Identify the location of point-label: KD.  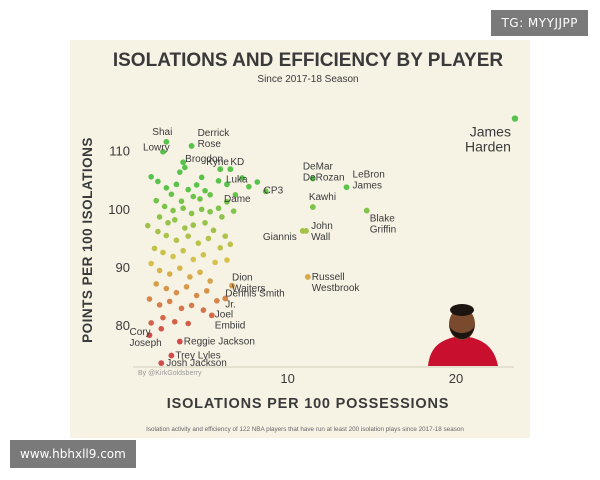
(237, 162).